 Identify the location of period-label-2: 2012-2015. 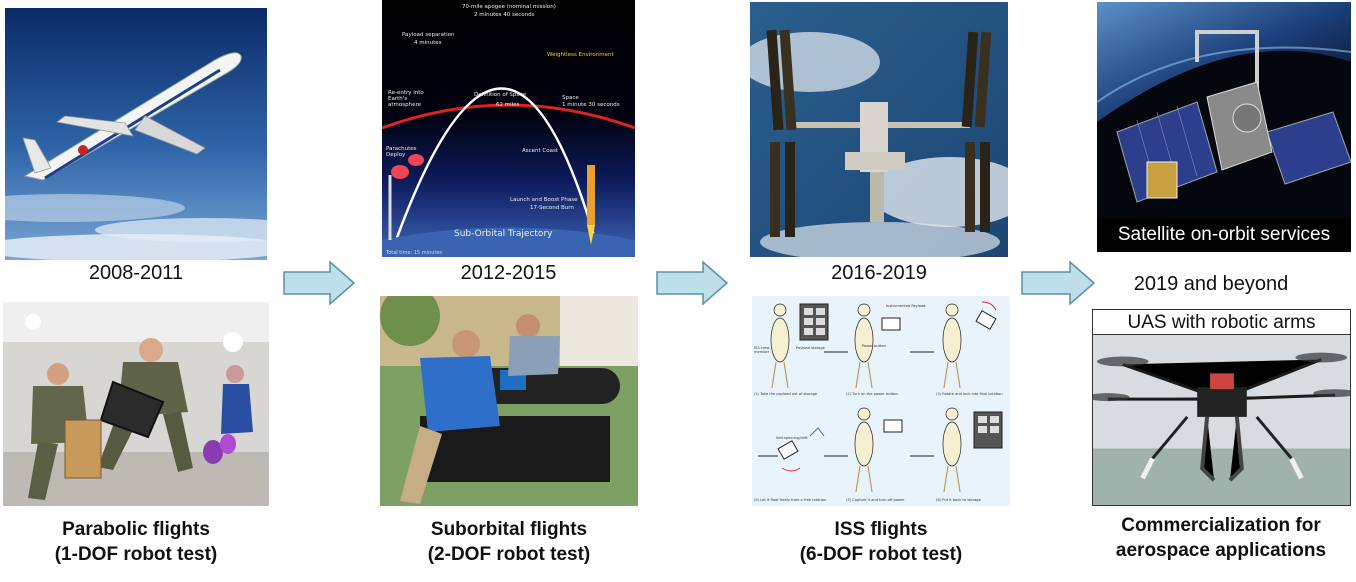
(508, 273).